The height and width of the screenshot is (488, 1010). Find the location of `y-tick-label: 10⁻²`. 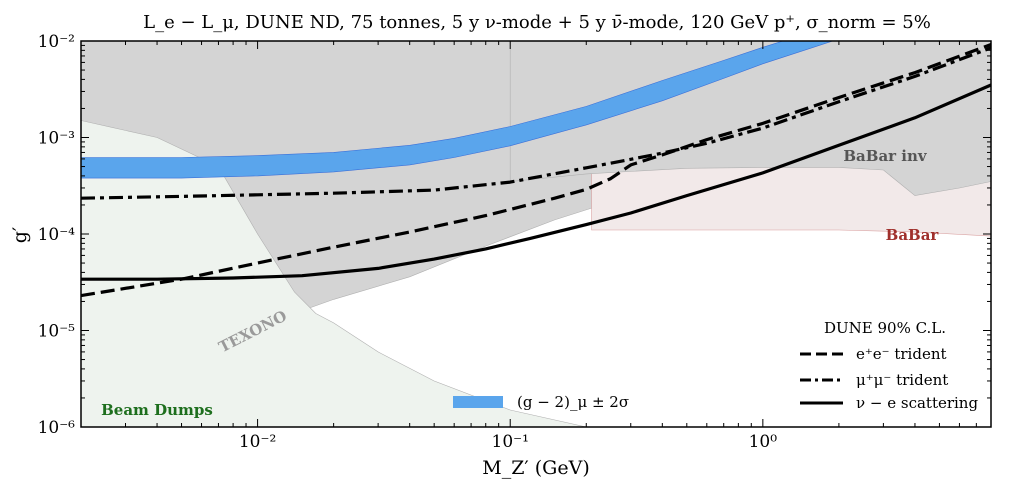

y-tick-label: 10⁻² is located at coordinates (56, 42).